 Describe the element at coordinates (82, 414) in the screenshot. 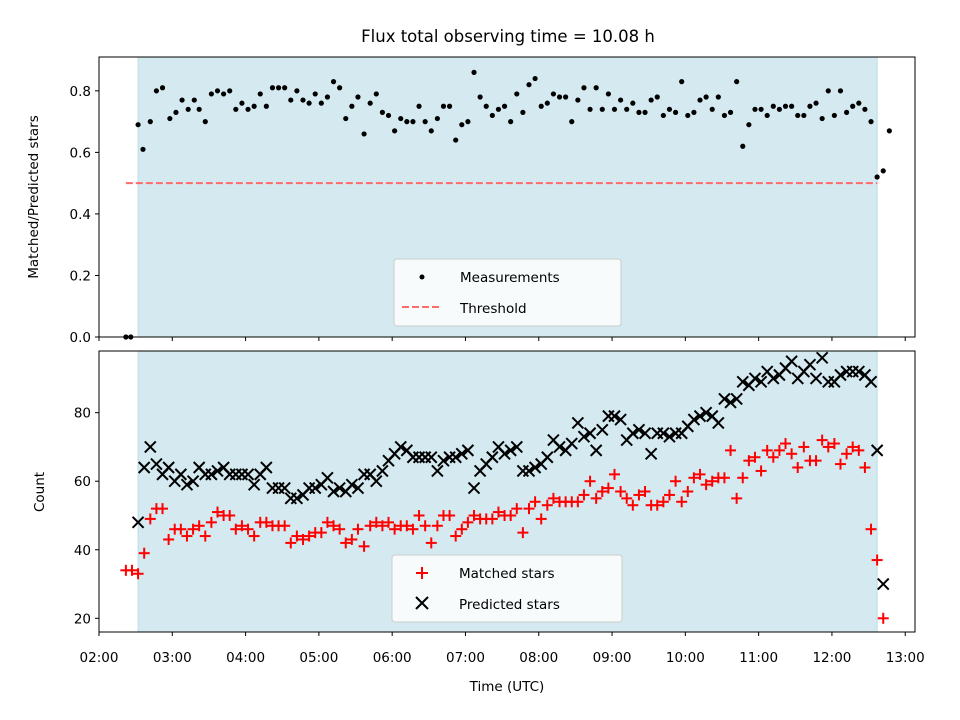

I see `y-tick-label: 80` at that location.